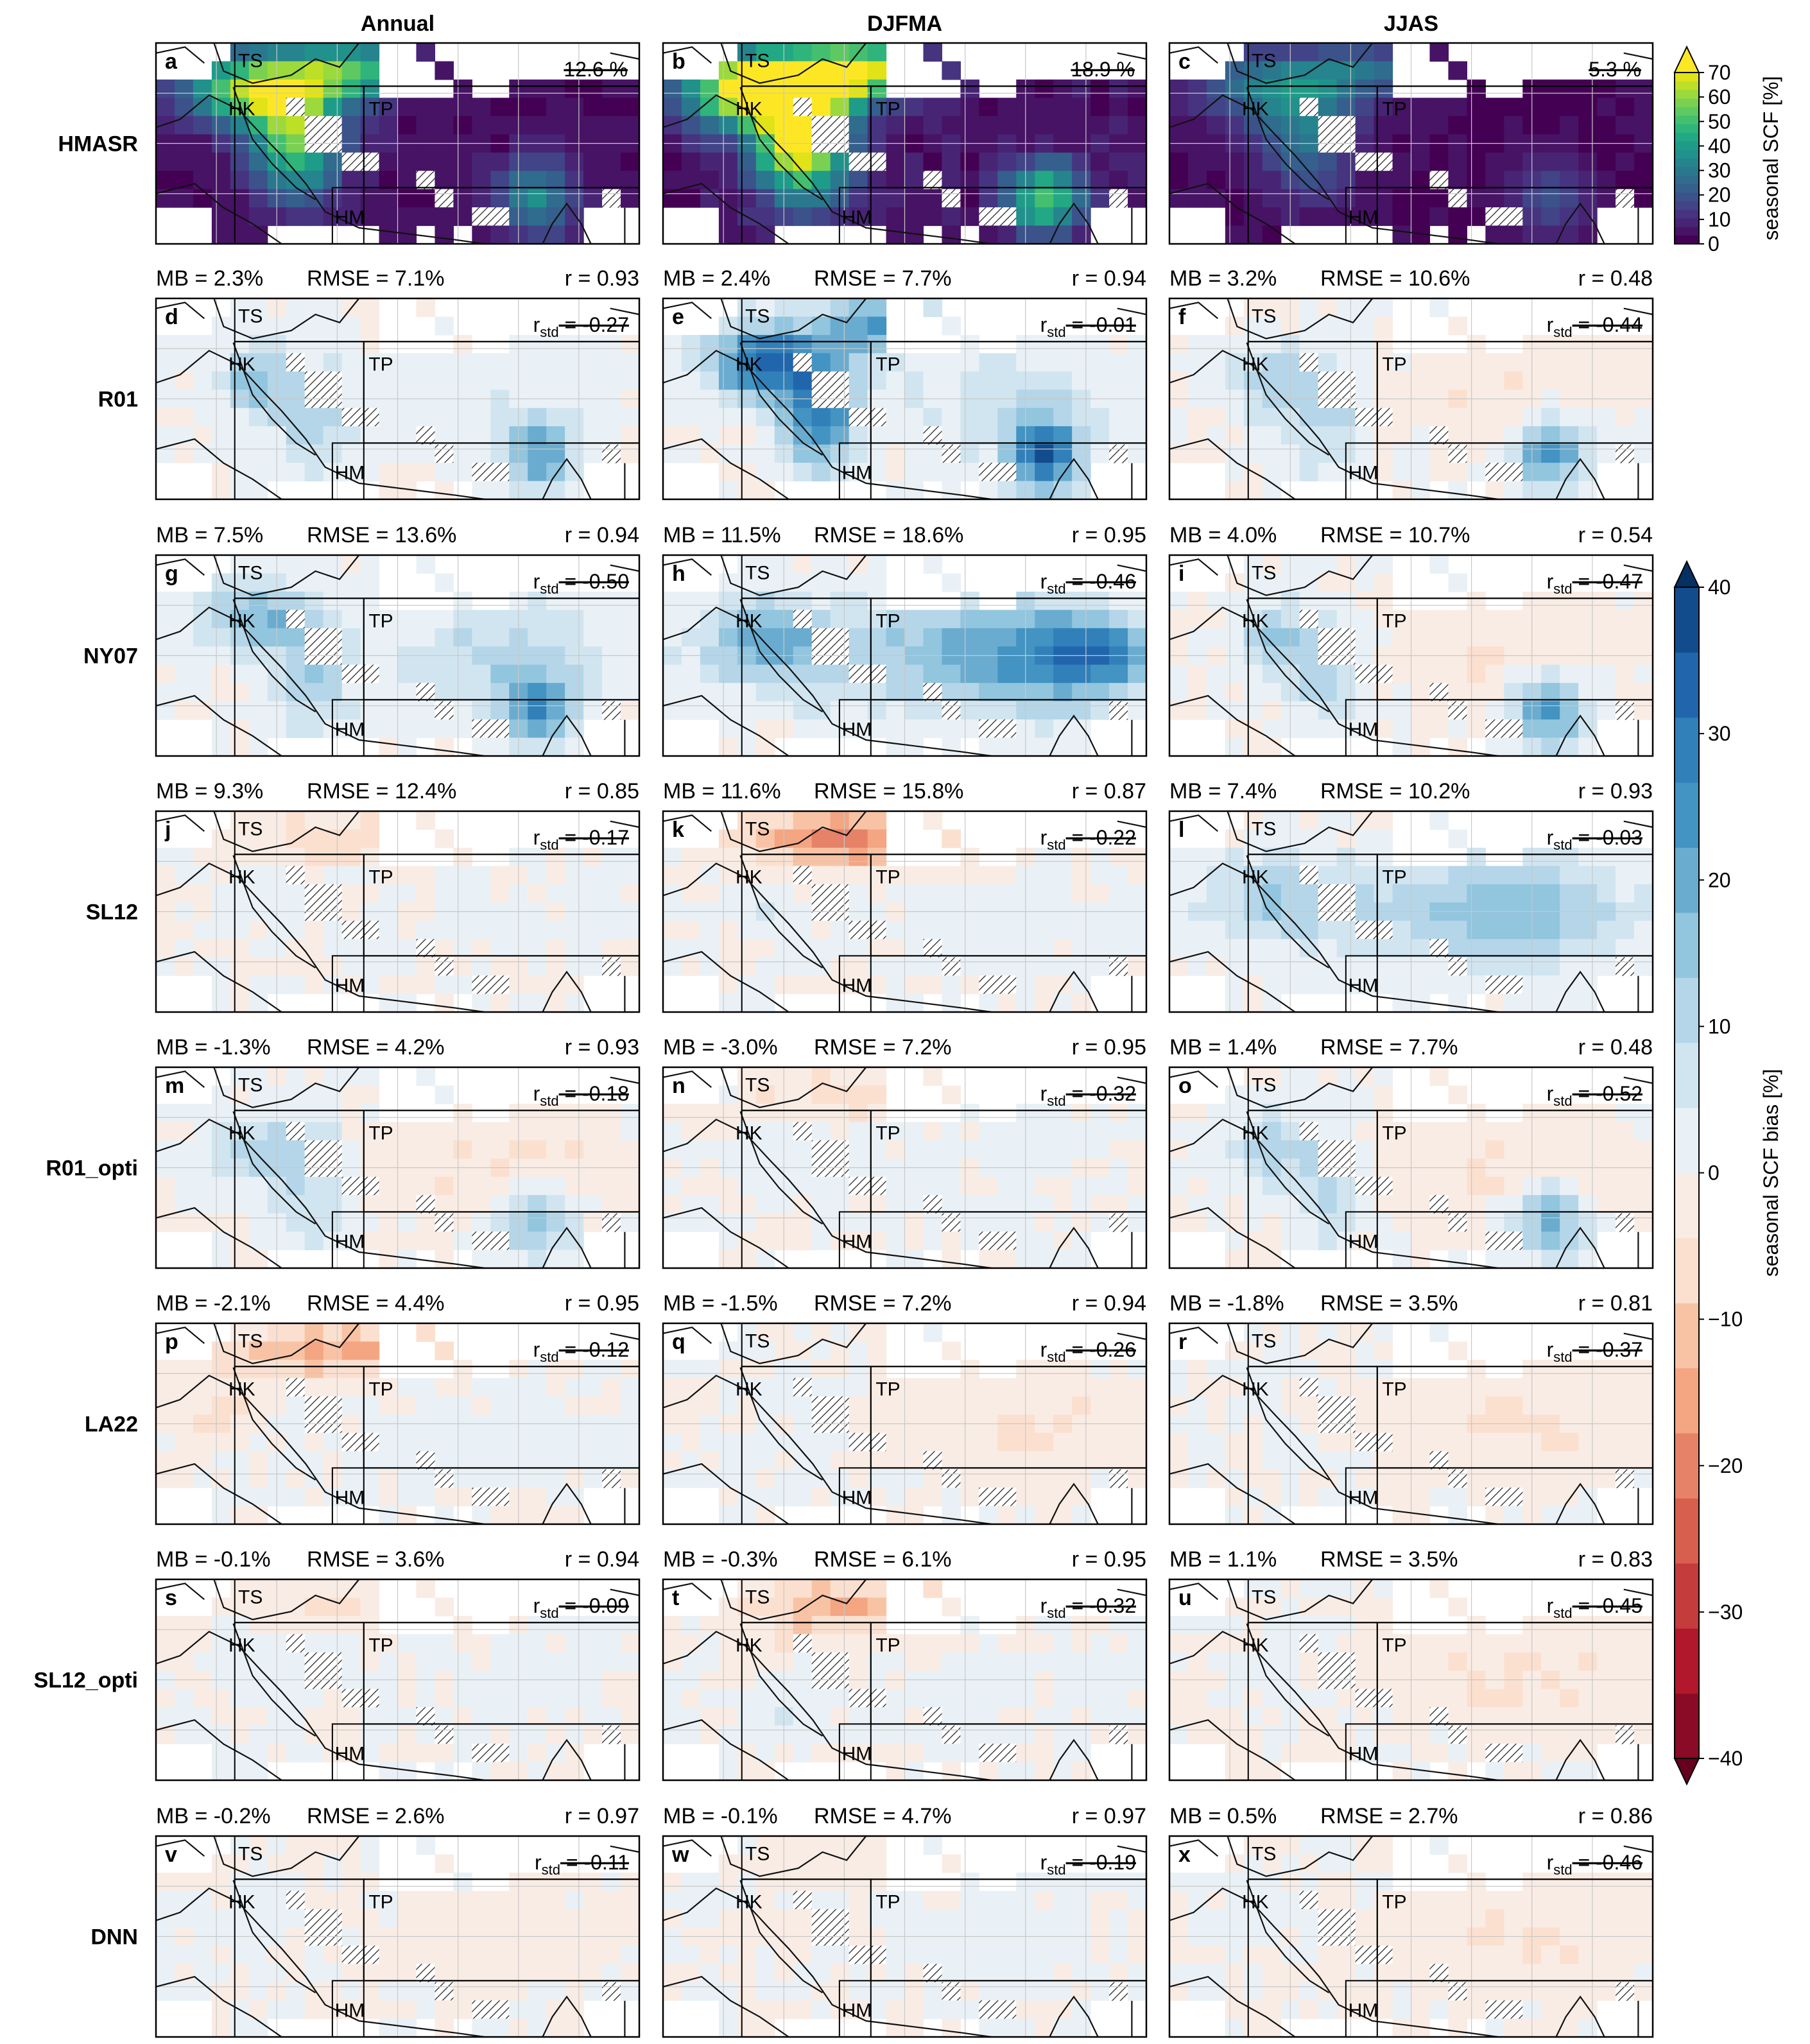 This screenshot has width=1810, height=2044. What do you see at coordinates (857, 1242) in the screenshot?
I see `region-label-hm: HM` at bounding box center [857, 1242].